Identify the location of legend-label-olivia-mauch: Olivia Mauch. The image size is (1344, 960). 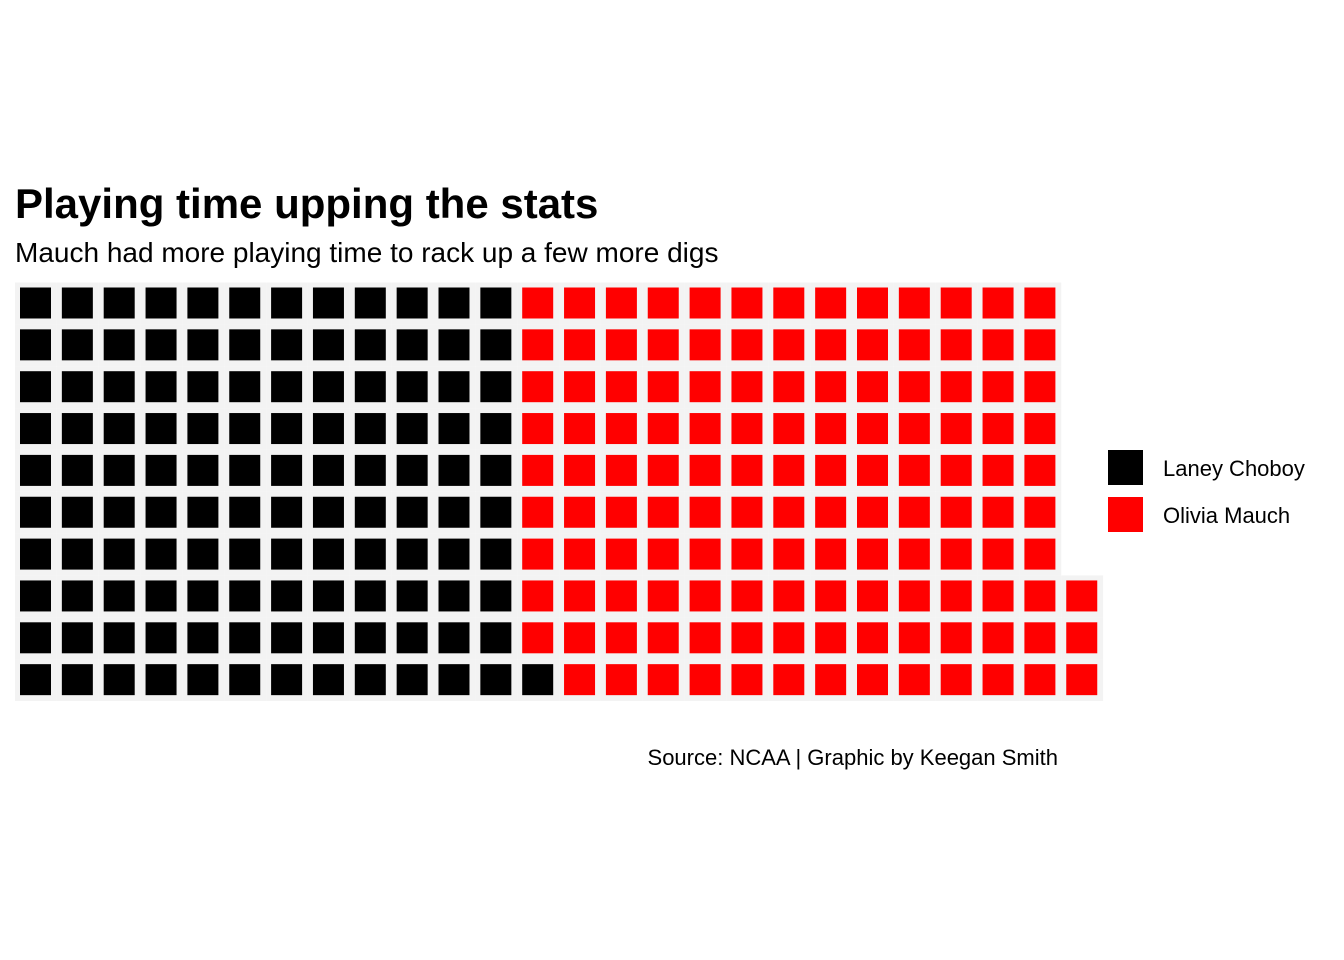
(1227, 515).